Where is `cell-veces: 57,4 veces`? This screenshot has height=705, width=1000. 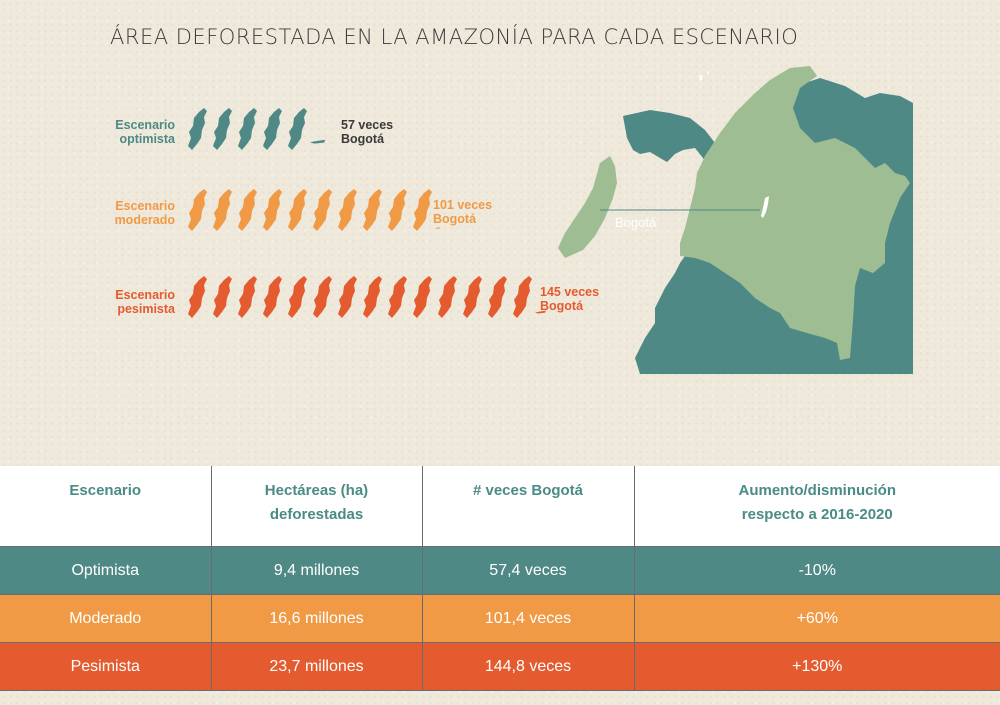
cell-veces: 57,4 veces is located at coordinates (528, 570).